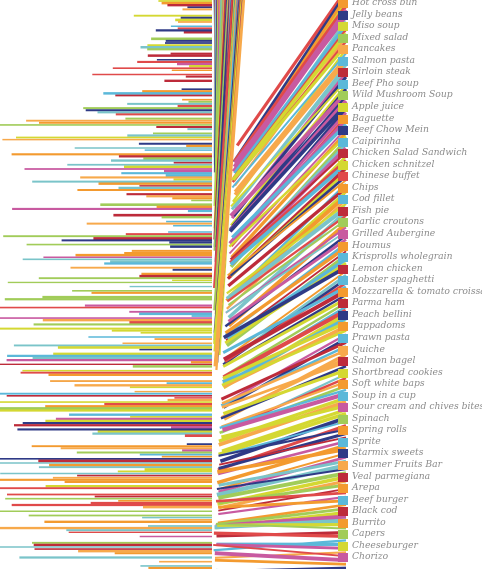 Image resolution: width=482 pixels, height=569 pixels. I want to click on food-label-item: Beef Chow Mein, so click(410, 130).